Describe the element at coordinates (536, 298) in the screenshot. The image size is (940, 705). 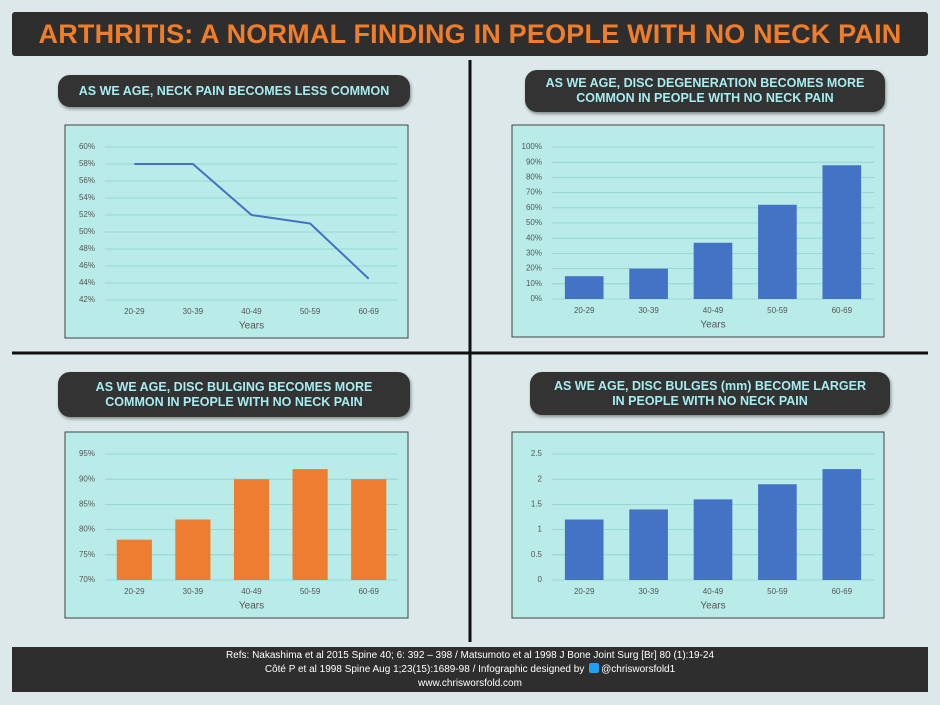
I see `y-tick-label: 0%` at that location.